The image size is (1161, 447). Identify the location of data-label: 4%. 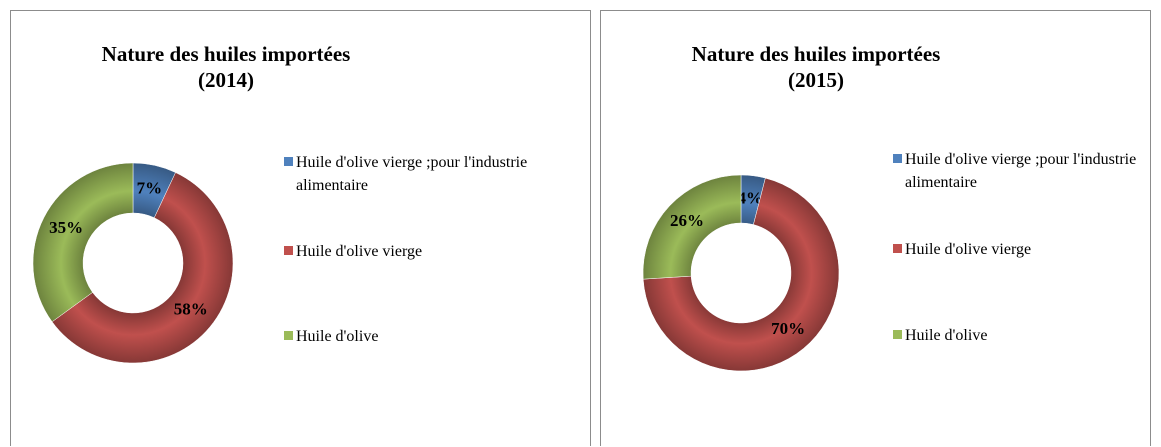
(751, 197).